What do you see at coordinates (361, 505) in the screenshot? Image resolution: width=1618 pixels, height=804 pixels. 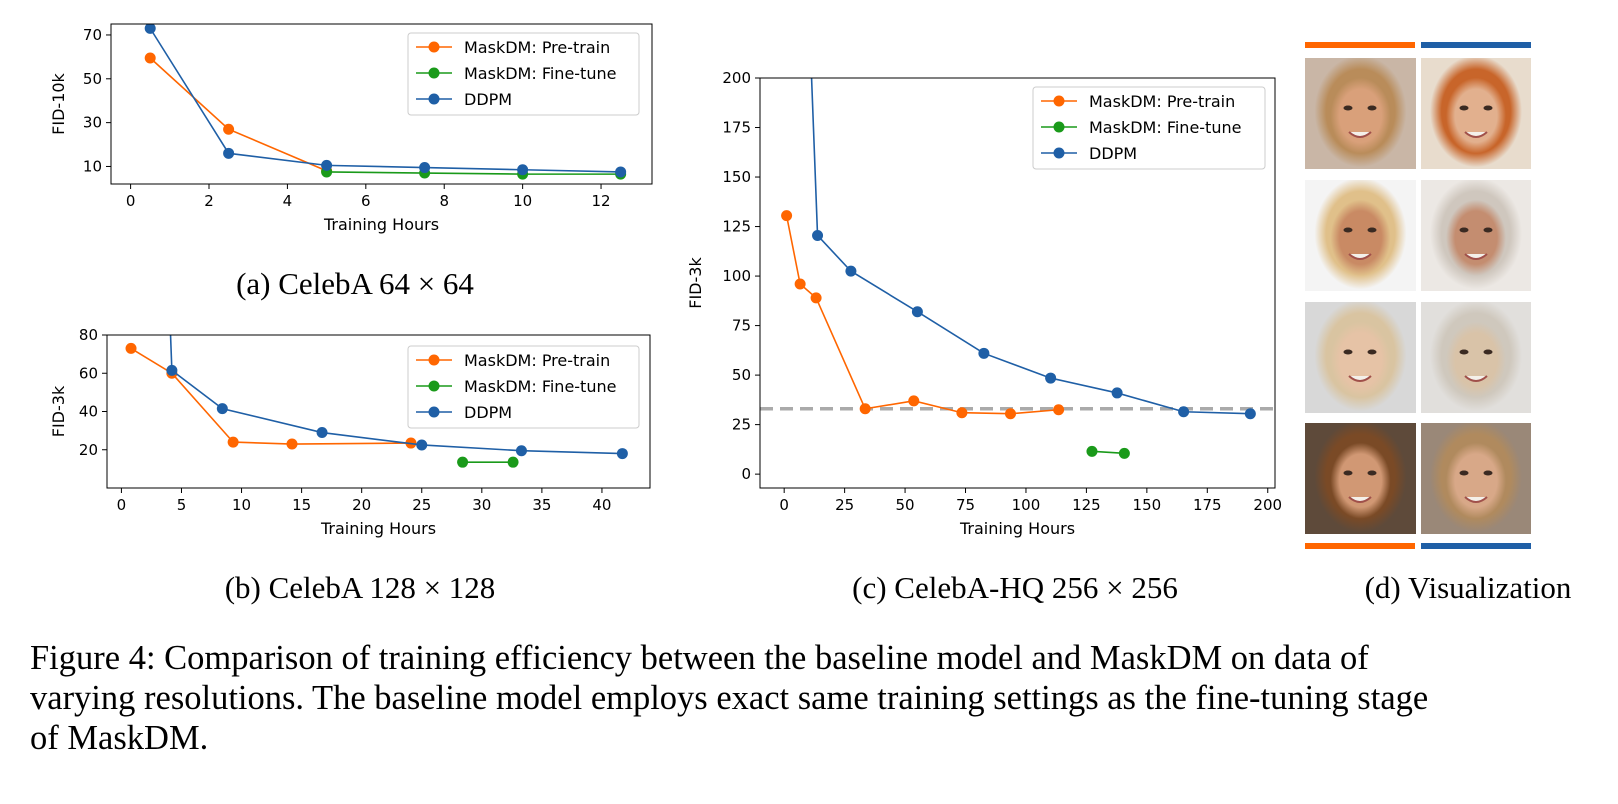 I see `x-tick-label: 20` at bounding box center [361, 505].